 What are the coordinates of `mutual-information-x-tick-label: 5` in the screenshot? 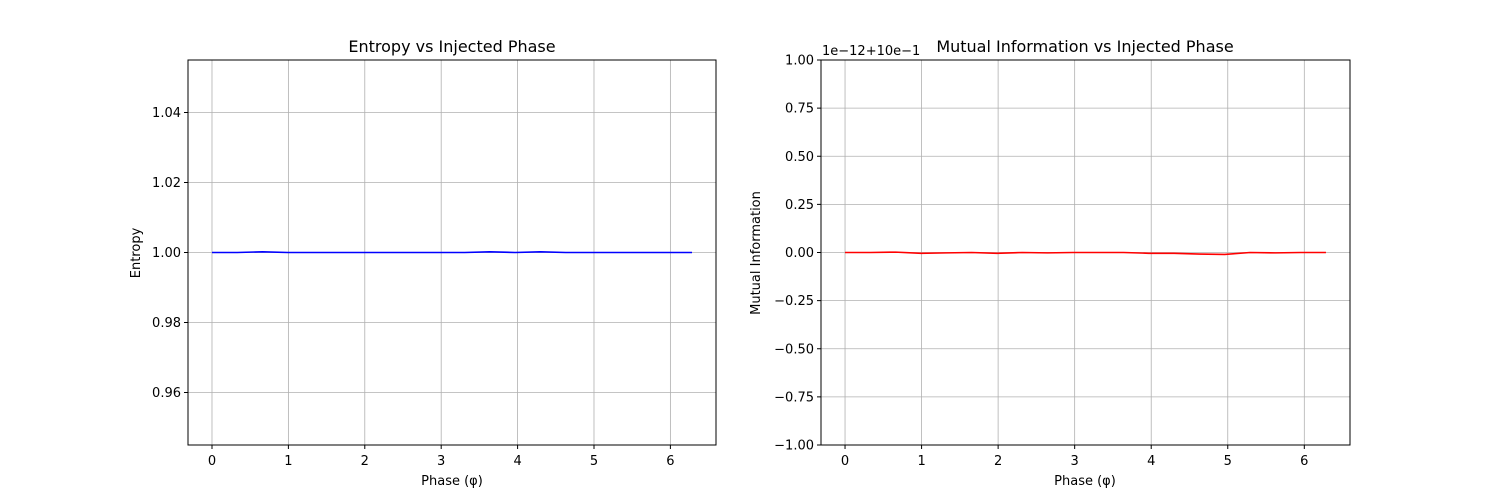 It's located at (1228, 461).